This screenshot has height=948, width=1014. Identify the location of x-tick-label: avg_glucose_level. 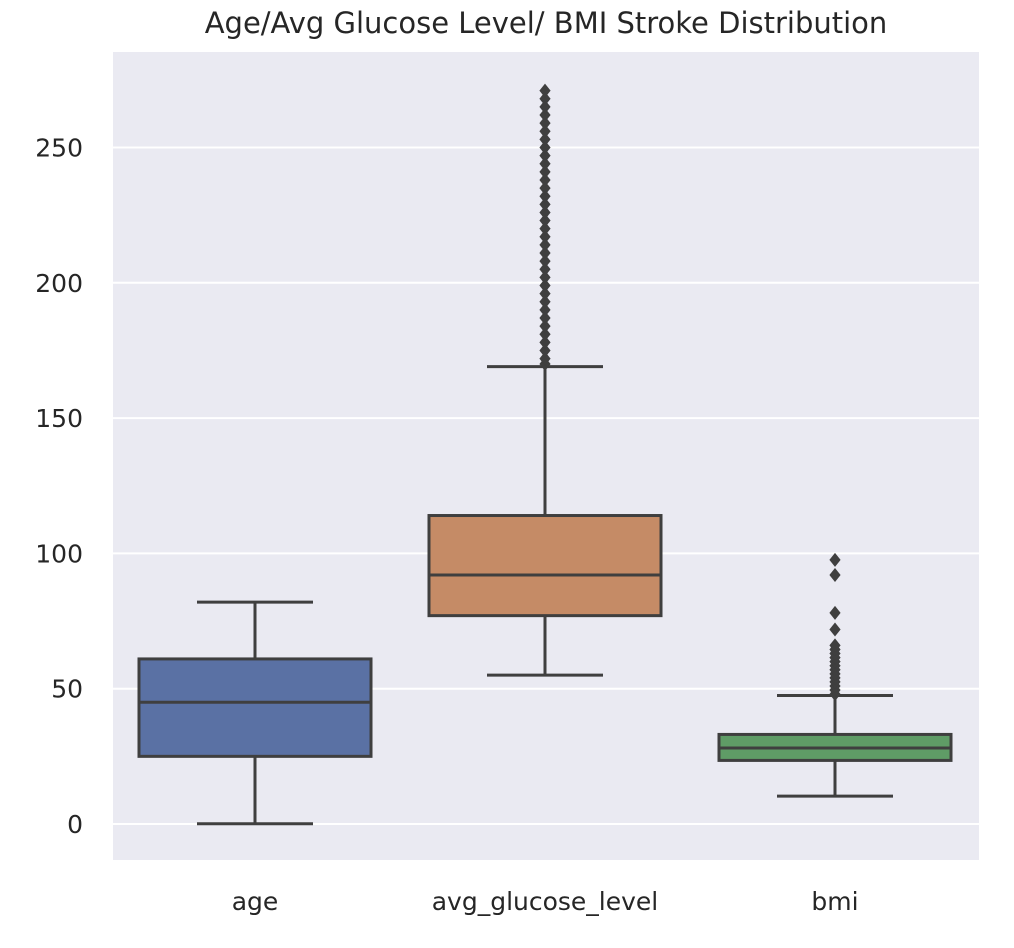
(545, 901).